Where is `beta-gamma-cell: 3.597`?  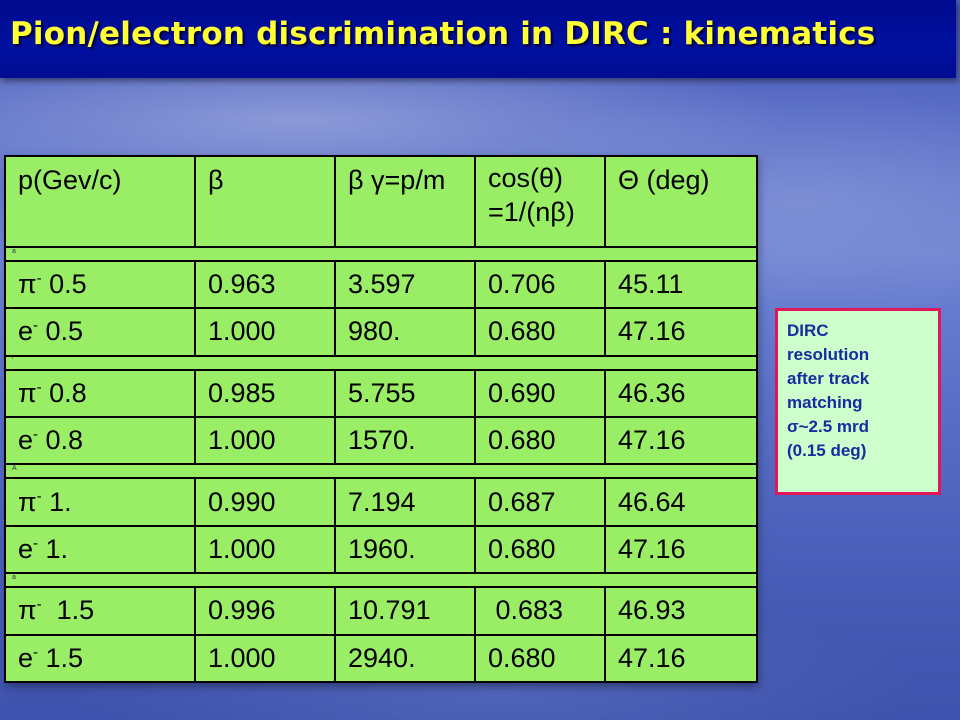
beta-gamma-cell: 3.597 is located at coordinates (405, 284).